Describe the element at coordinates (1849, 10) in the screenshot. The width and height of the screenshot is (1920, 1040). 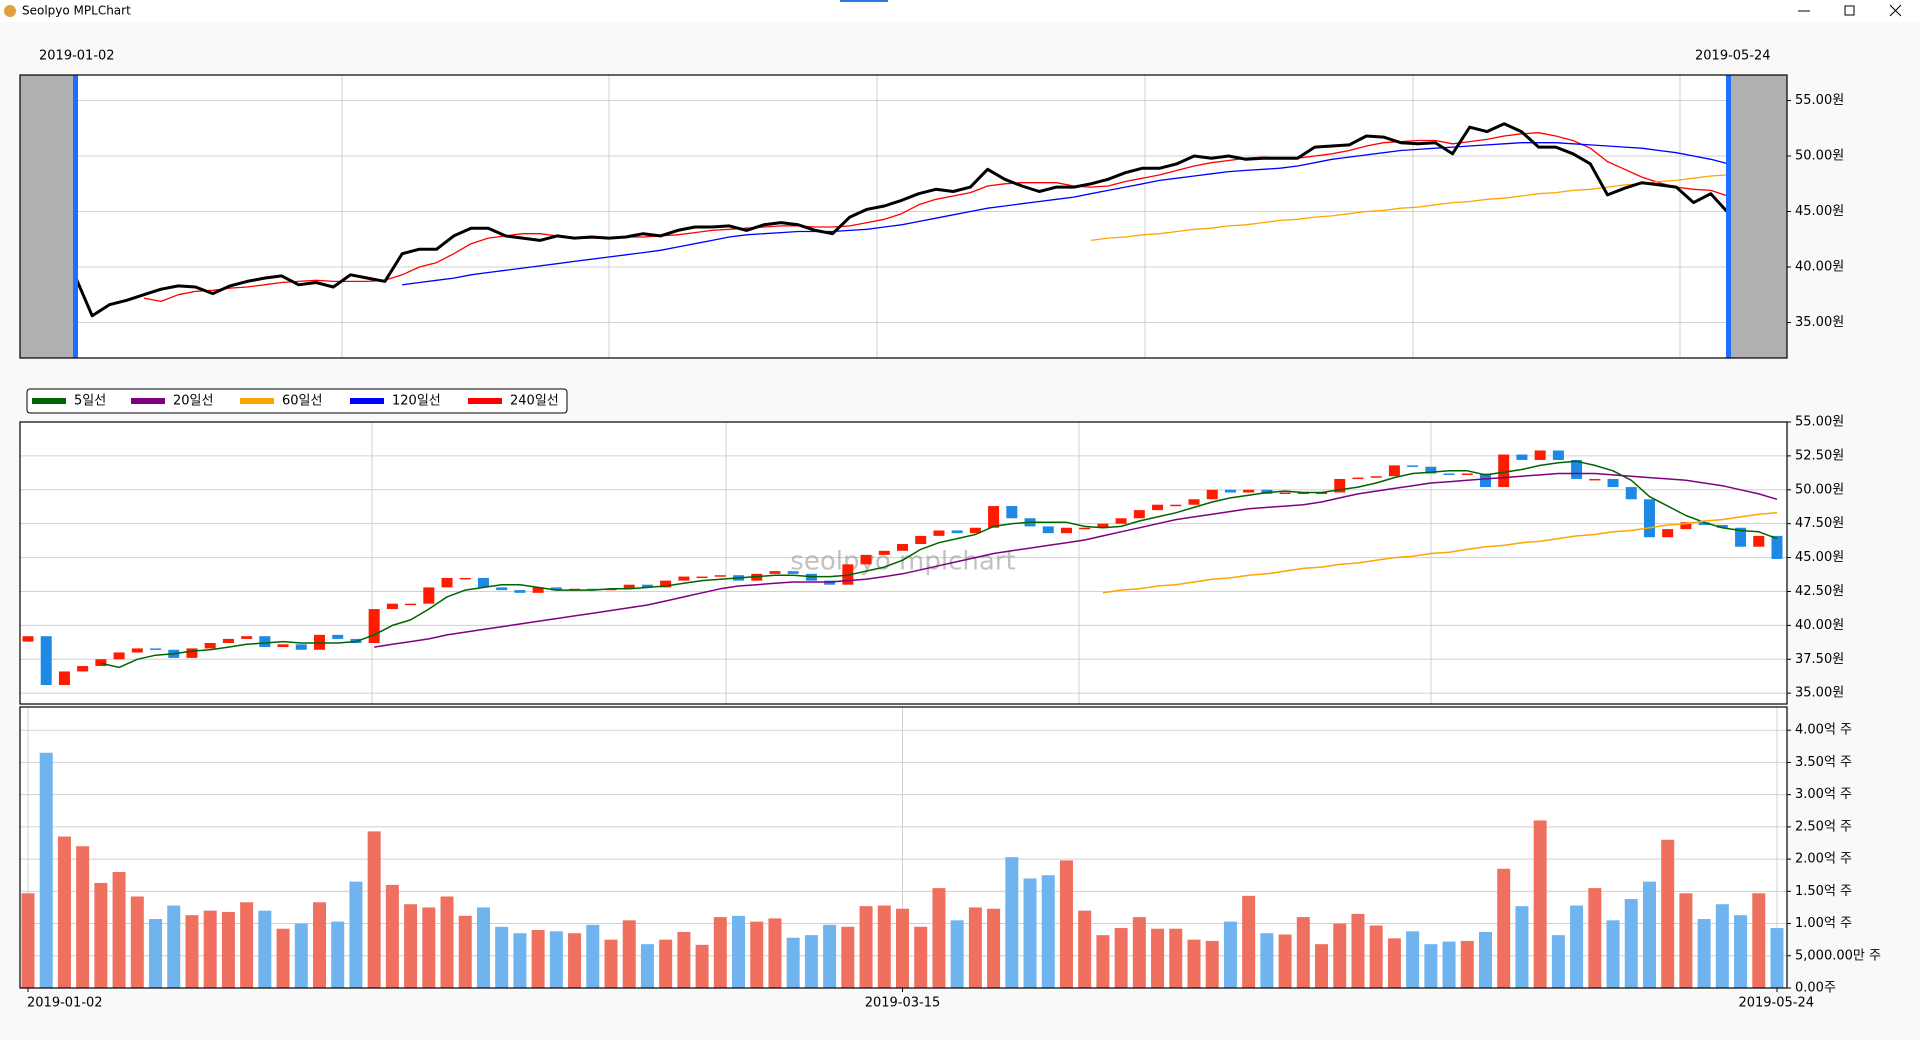
I see `restore-button` at that location.